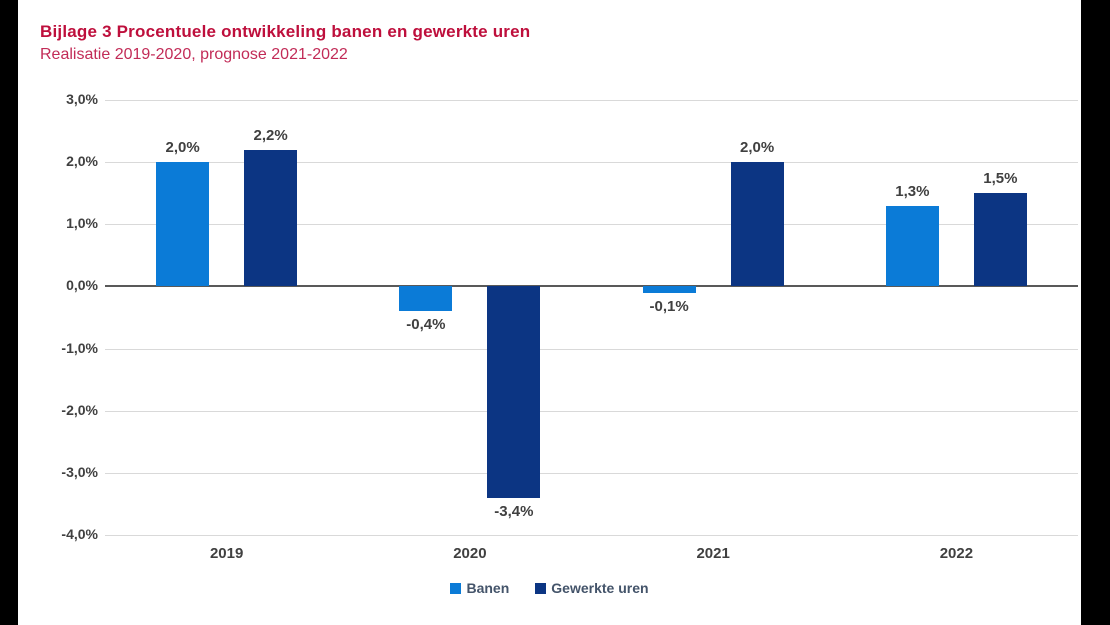 The height and width of the screenshot is (625, 1110). I want to click on bar-gewerkte-uren-2022, so click(1000, 240).